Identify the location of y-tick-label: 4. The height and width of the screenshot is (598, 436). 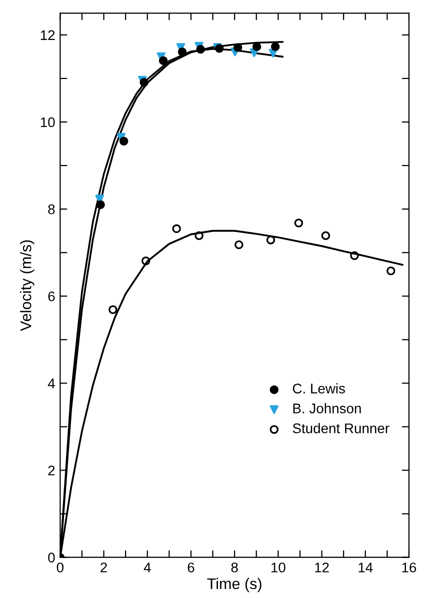
(51, 383).